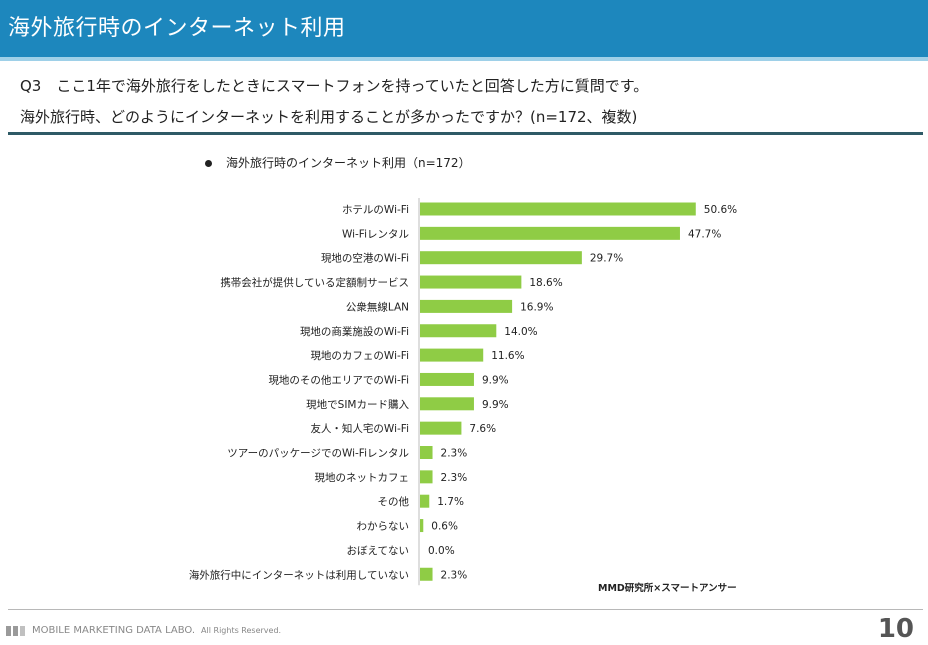  Describe the element at coordinates (114, 630) in the screenshot. I see `footer-brand: MOBILE MARKETING DATA LABO.` at that location.